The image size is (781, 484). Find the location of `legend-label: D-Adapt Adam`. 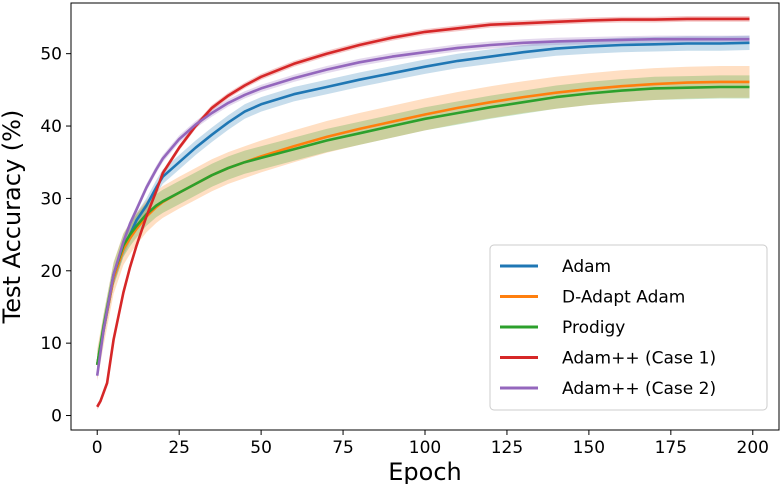

legend-label: D-Adapt Adam is located at coordinates (623, 298).